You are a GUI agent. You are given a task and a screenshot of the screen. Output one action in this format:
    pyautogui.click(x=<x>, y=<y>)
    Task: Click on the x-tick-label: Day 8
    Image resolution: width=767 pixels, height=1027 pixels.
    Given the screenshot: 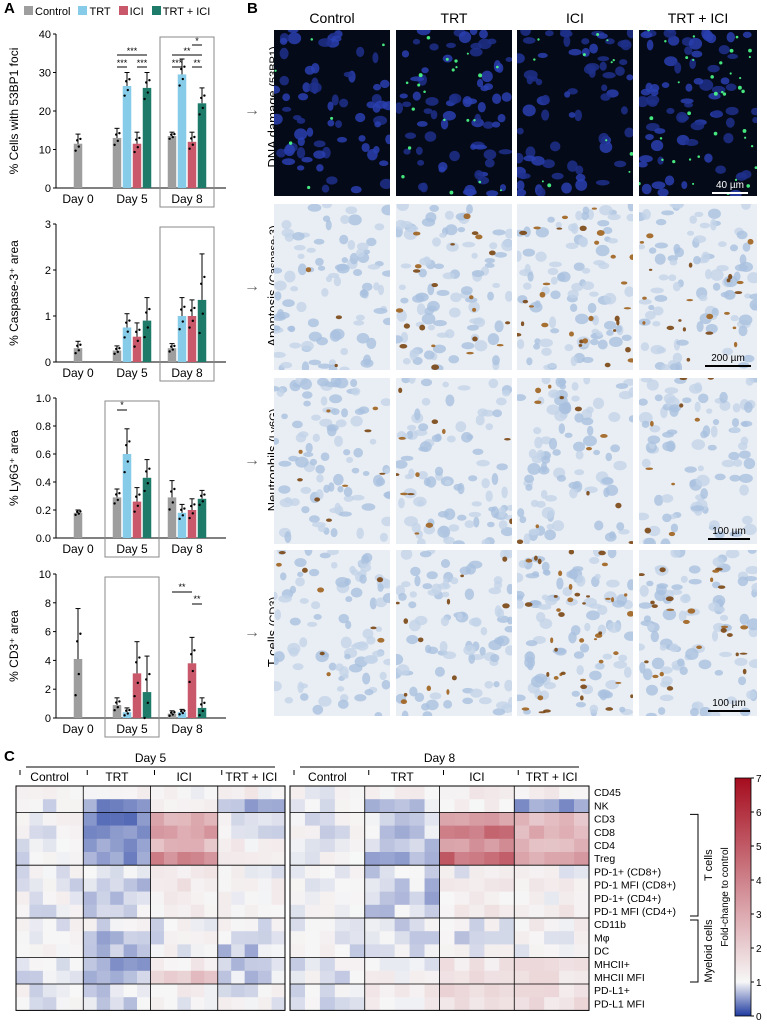 What is the action you would take?
    pyautogui.click(x=187, y=729)
    